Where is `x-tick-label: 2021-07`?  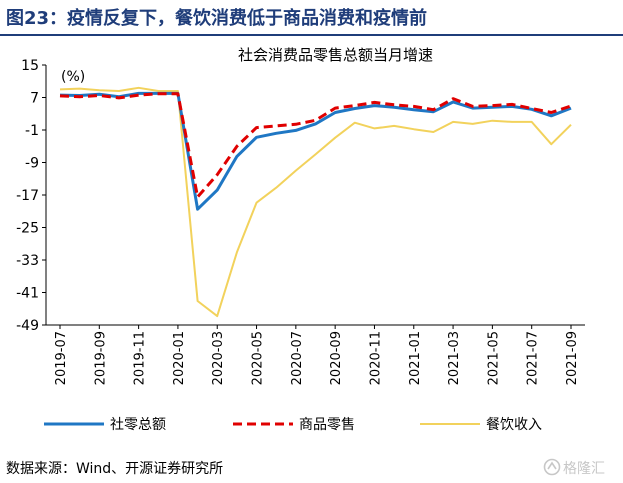
x-tick-label: 2021-07 is located at coordinates (533, 358).